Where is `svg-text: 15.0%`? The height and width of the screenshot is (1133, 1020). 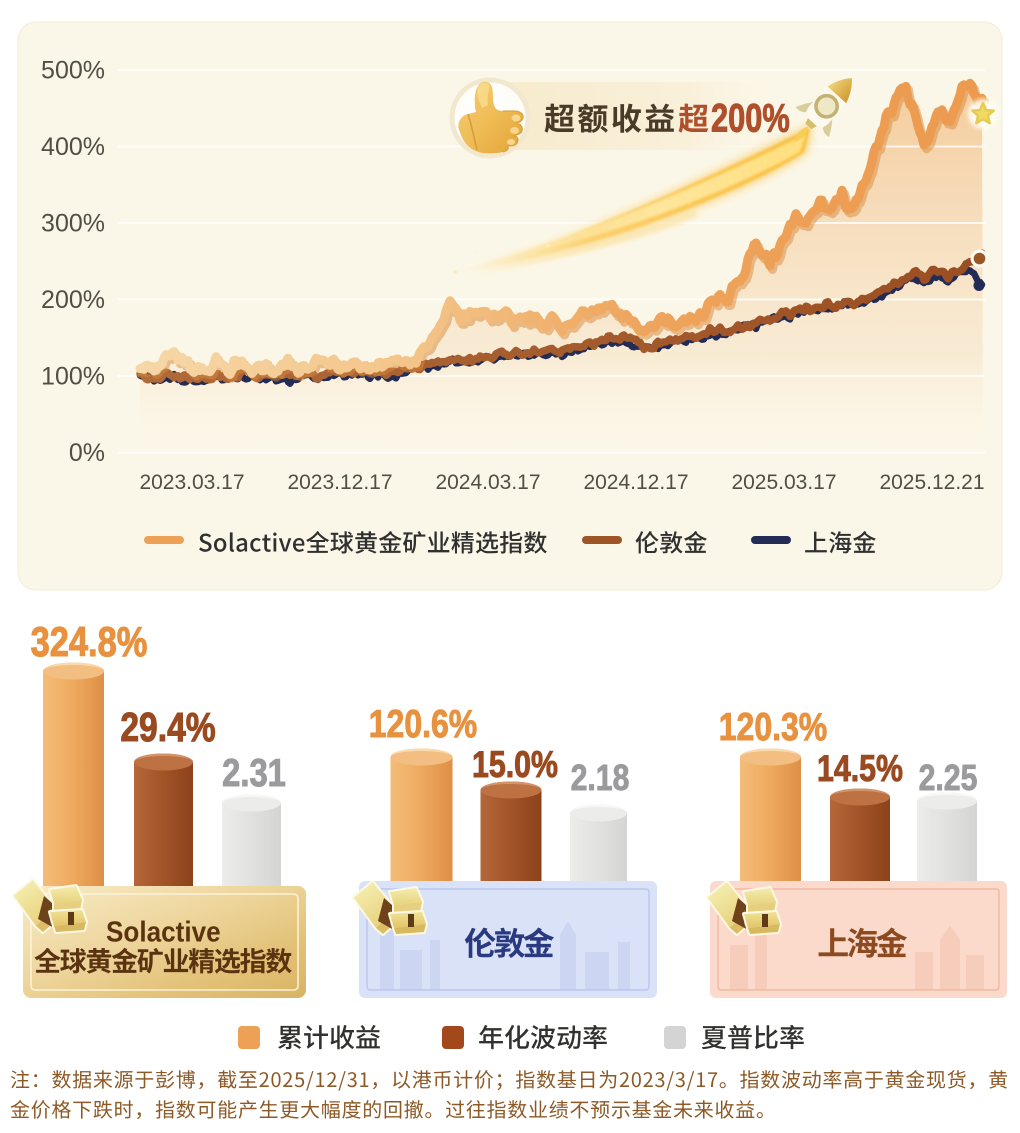
svg-text: 15.0% is located at coordinates (515, 765).